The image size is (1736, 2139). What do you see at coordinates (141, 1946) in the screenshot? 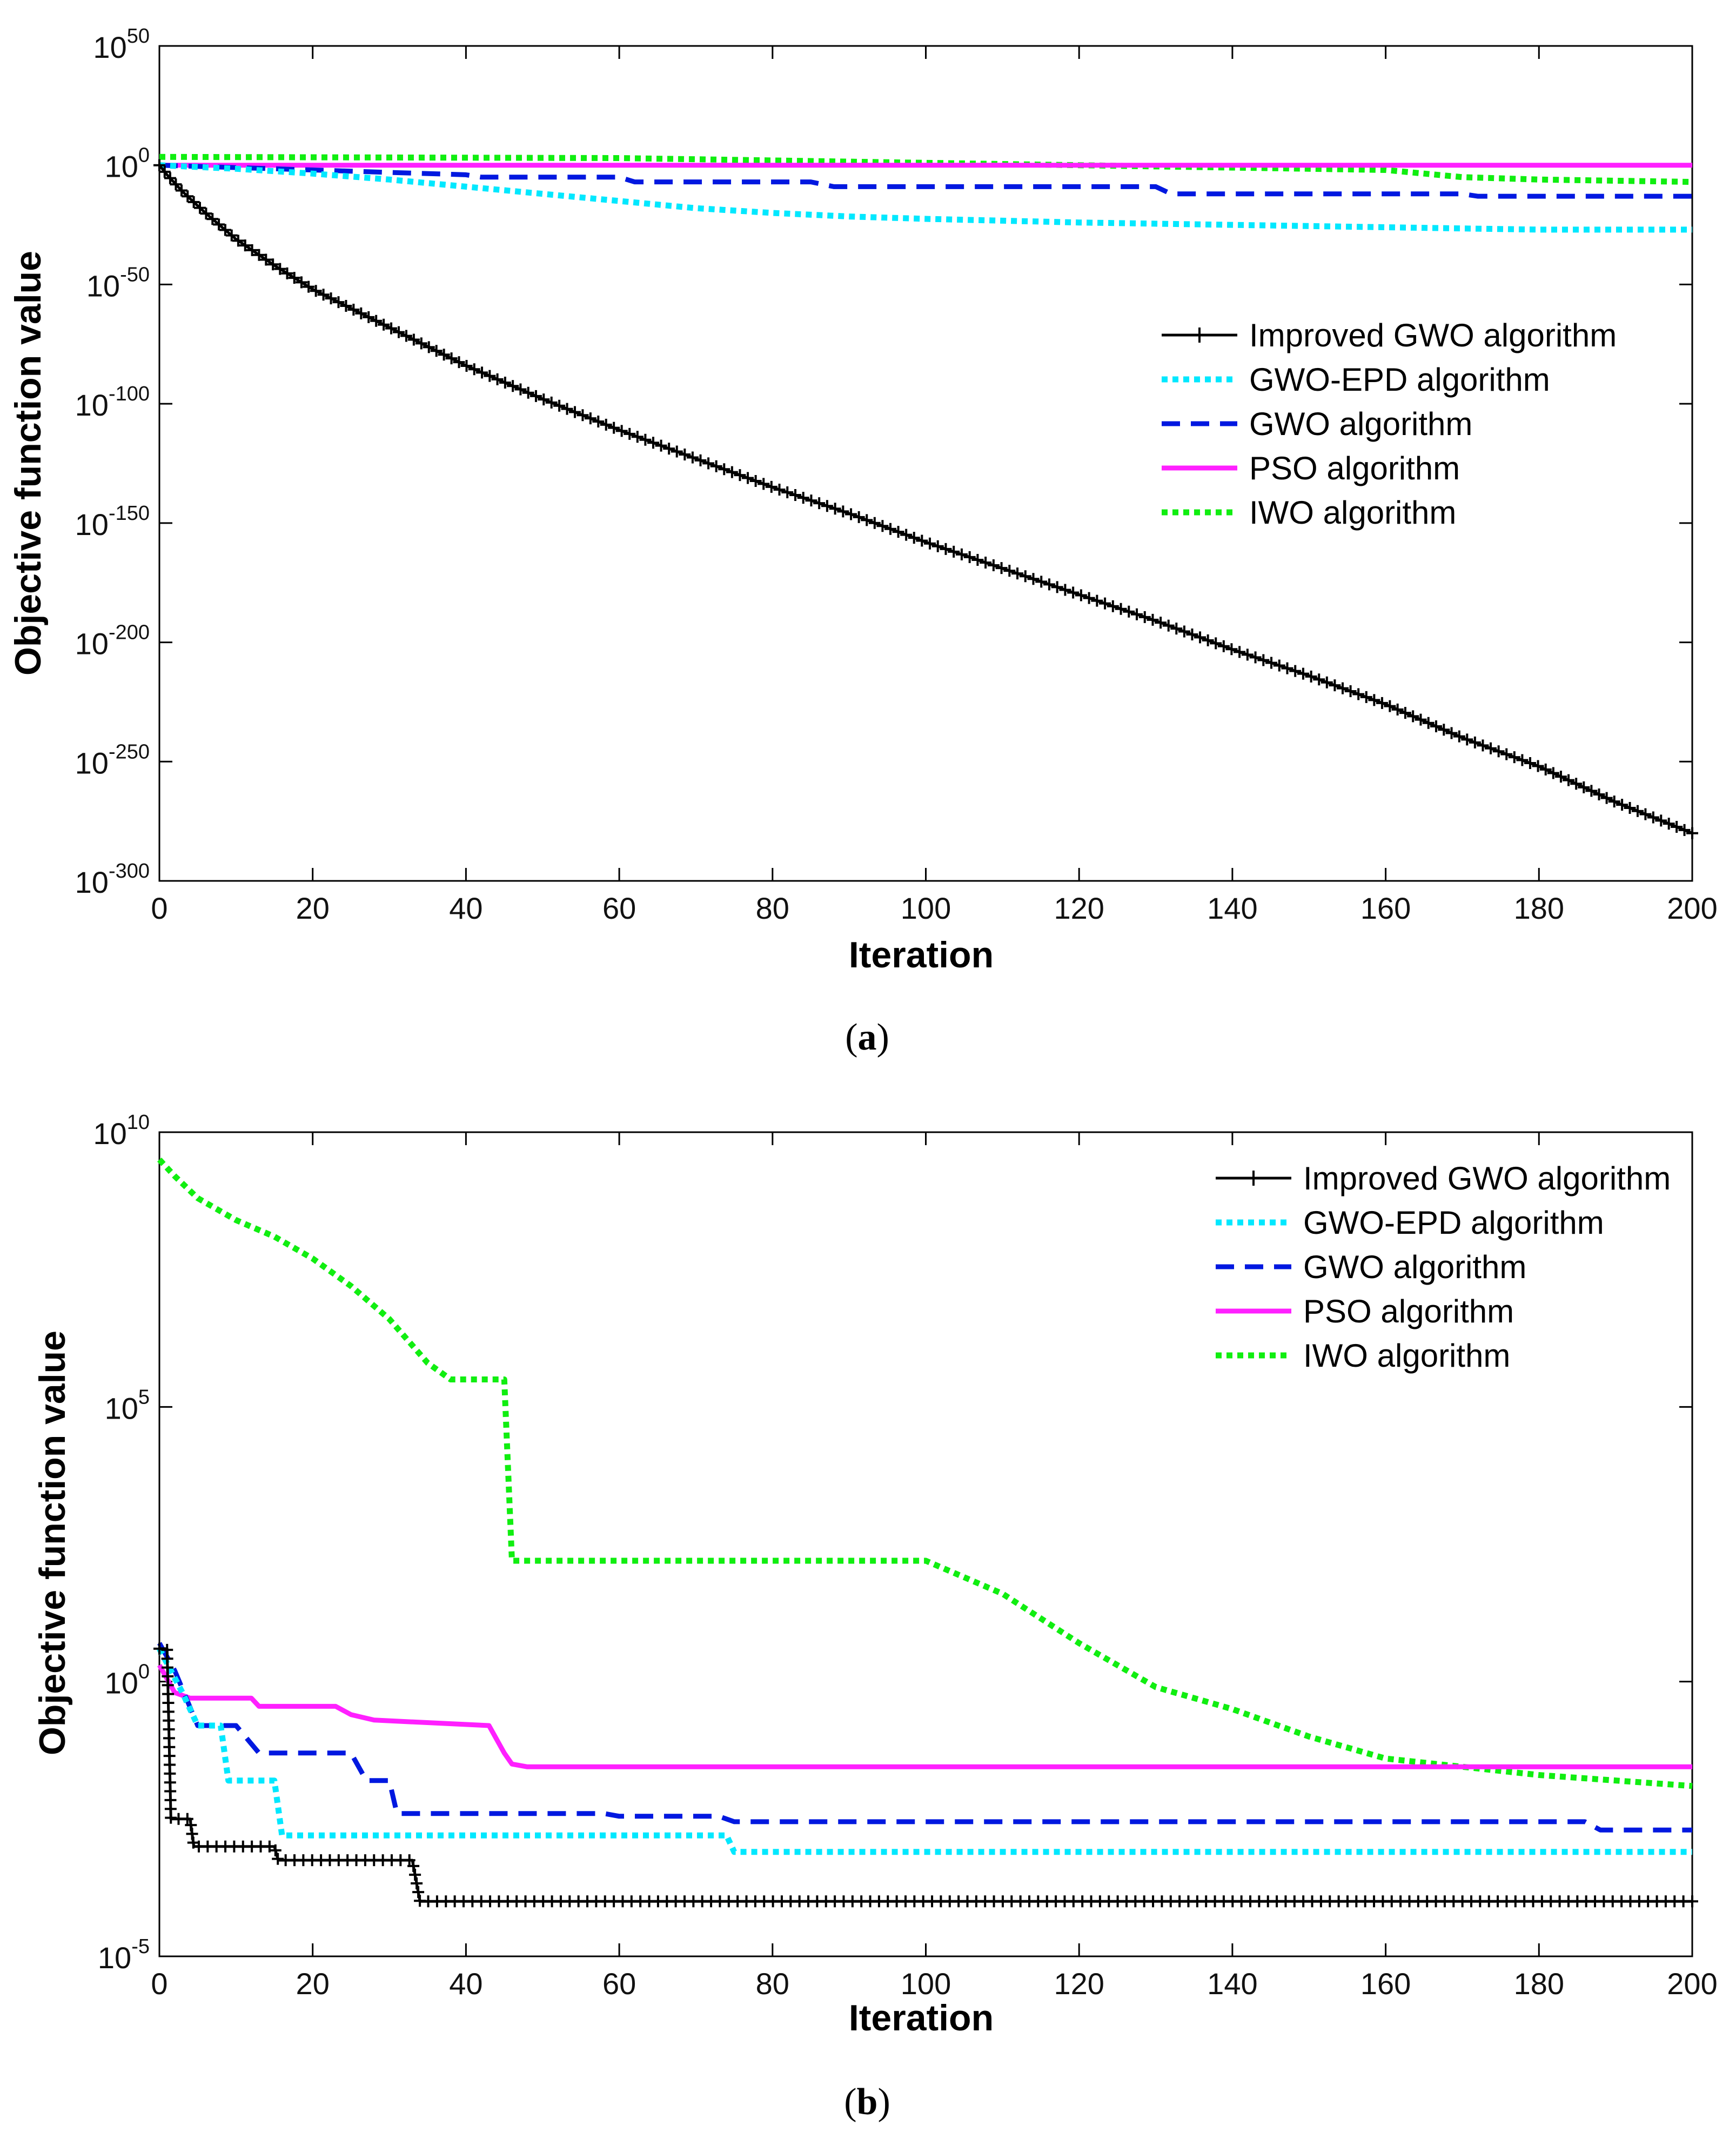
I see `y-tick-exponent: -5` at bounding box center [141, 1946].